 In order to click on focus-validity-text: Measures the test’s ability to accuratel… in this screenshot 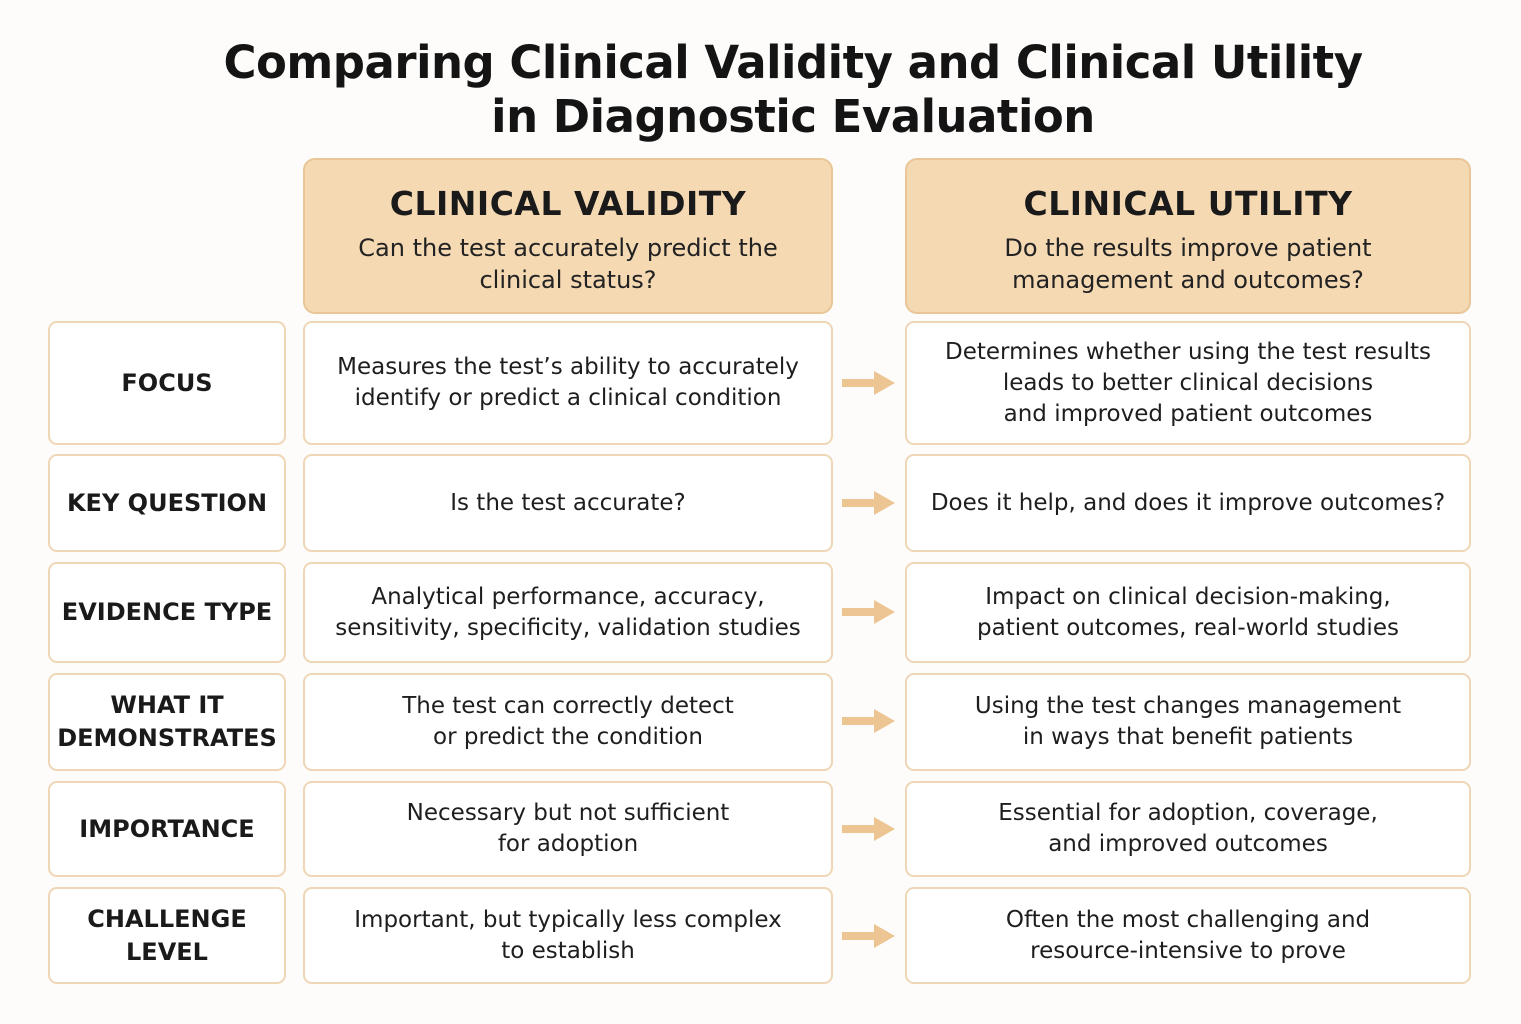, I will do `click(568, 382)`.